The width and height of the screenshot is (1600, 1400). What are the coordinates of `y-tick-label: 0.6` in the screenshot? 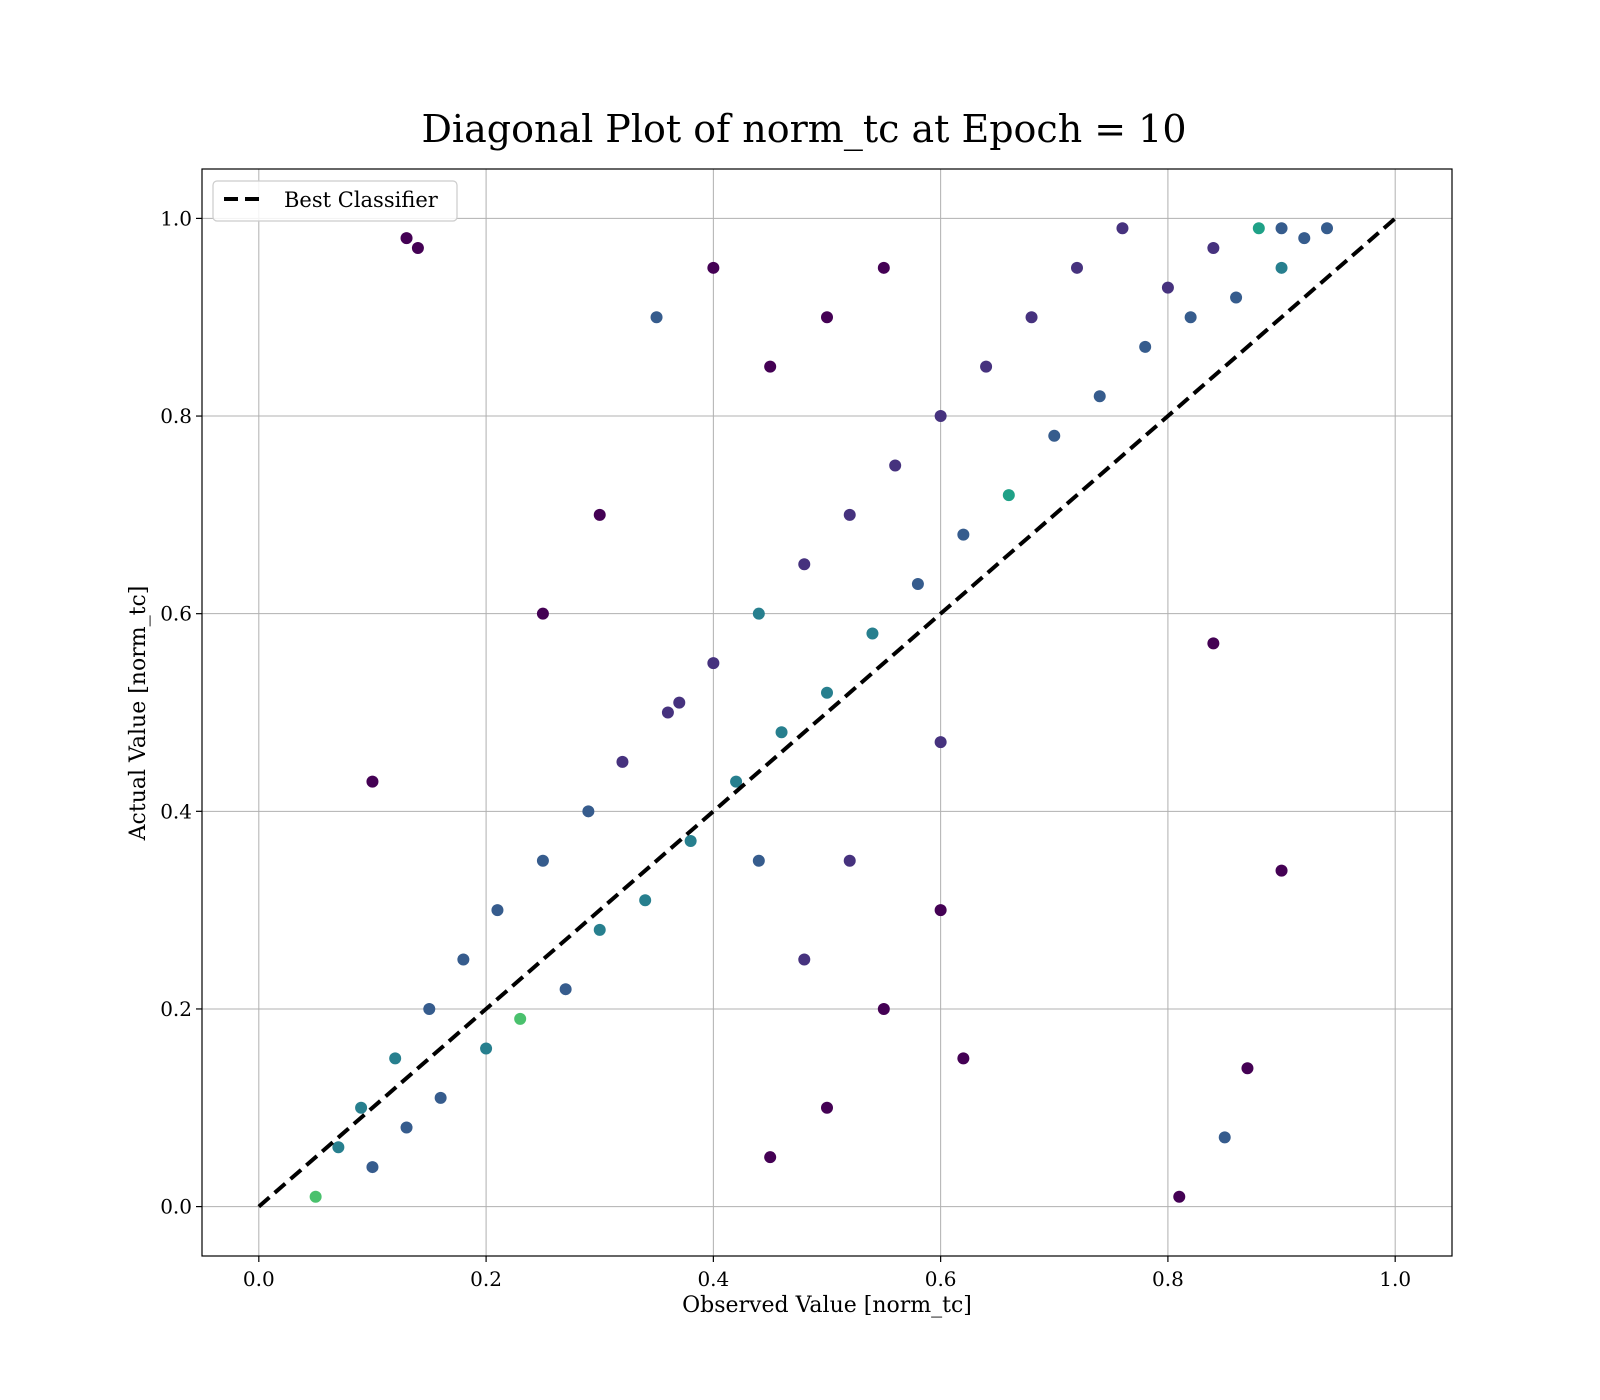 It's located at (176, 614).